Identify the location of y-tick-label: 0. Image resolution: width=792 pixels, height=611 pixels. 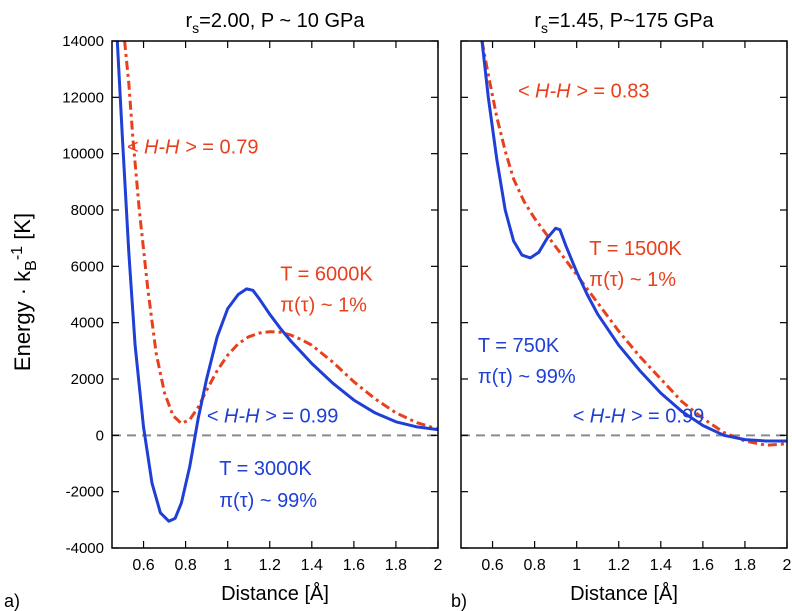
(100, 435).